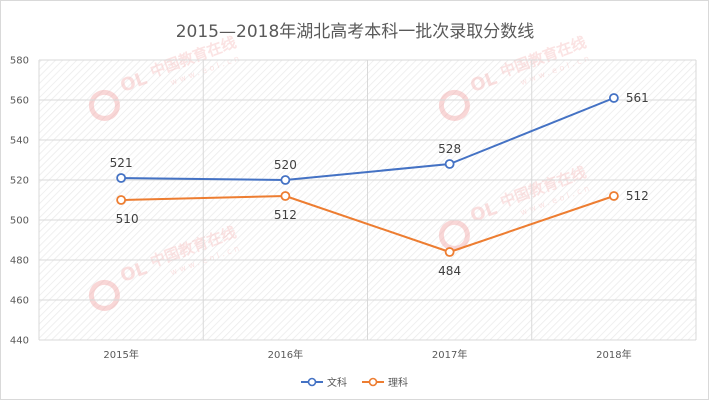 The width and height of the screenshot is (709, 401). I want to click on data-label: 528, so click(449, 149).